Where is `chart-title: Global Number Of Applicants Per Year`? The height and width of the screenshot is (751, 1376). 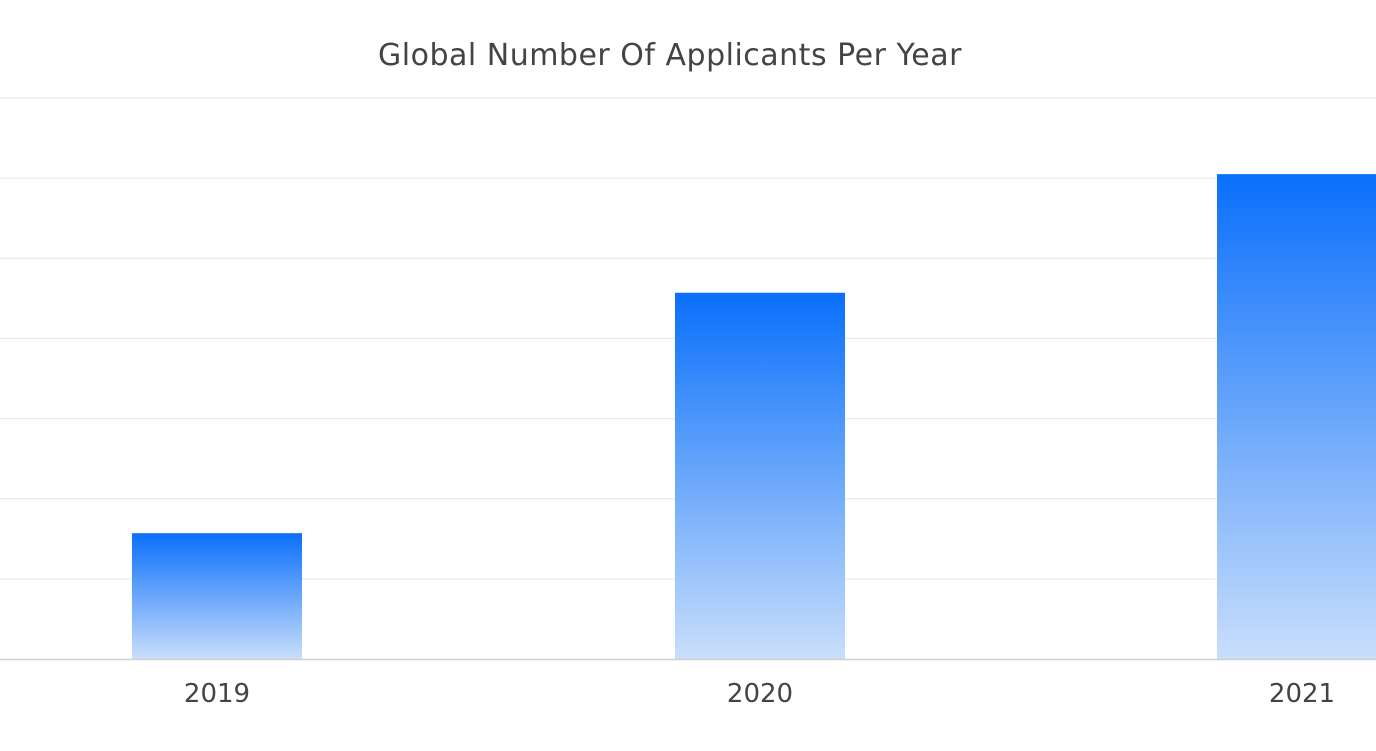 chart-title: Global Number Of Applicants Per Year is located at coordinates (670, 55).